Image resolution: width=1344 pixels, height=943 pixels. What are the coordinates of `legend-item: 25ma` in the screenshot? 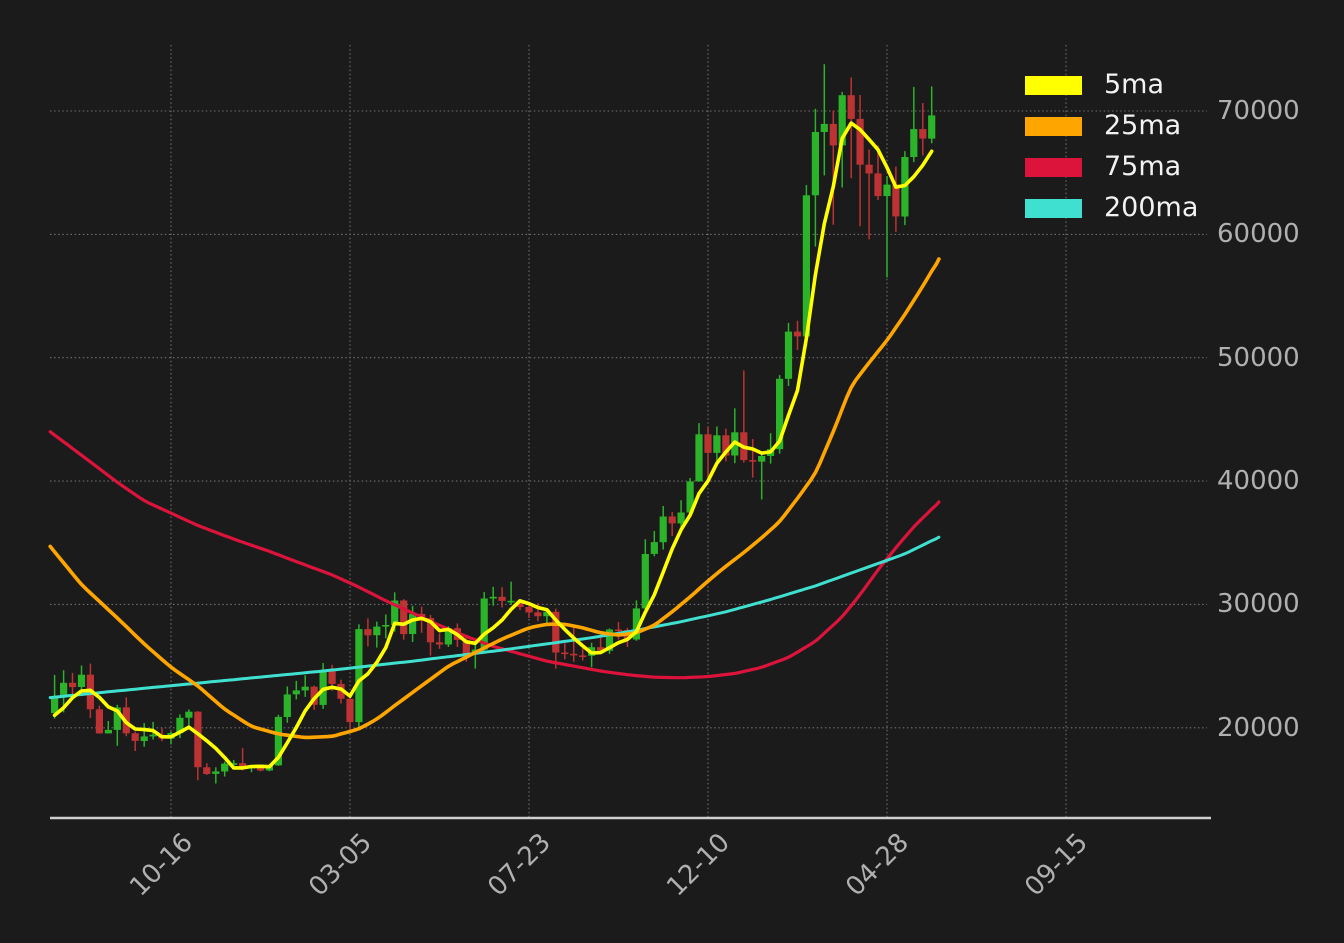 It's located at (1111, 126).